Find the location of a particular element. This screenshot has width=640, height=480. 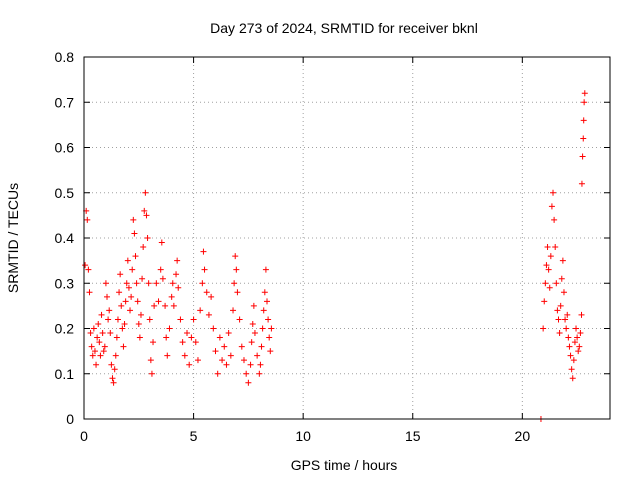

y-tick-label: 0.7 is located at coordinates (65, 102).